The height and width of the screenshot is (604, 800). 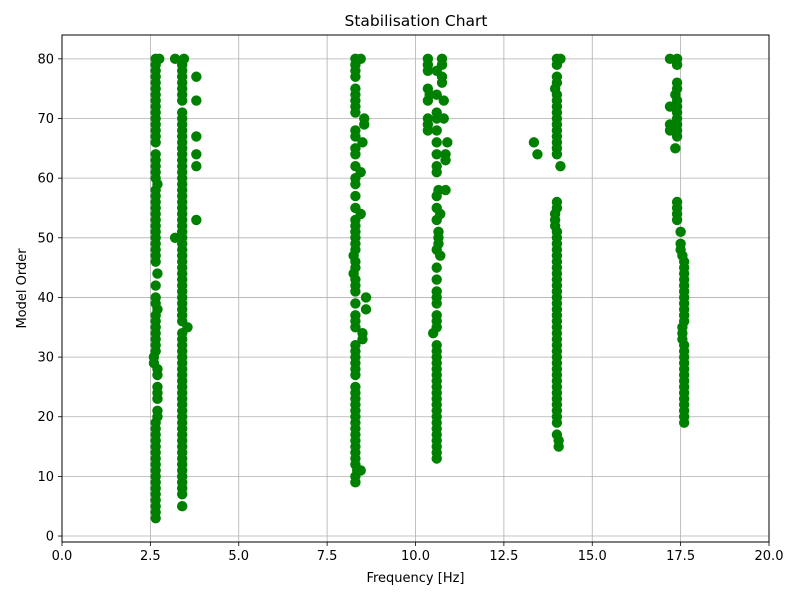 What do you see at coordinates (769, 556) in the screenshot?
I see `x-tick-label: 20.0` at bounding box center [769, 556].